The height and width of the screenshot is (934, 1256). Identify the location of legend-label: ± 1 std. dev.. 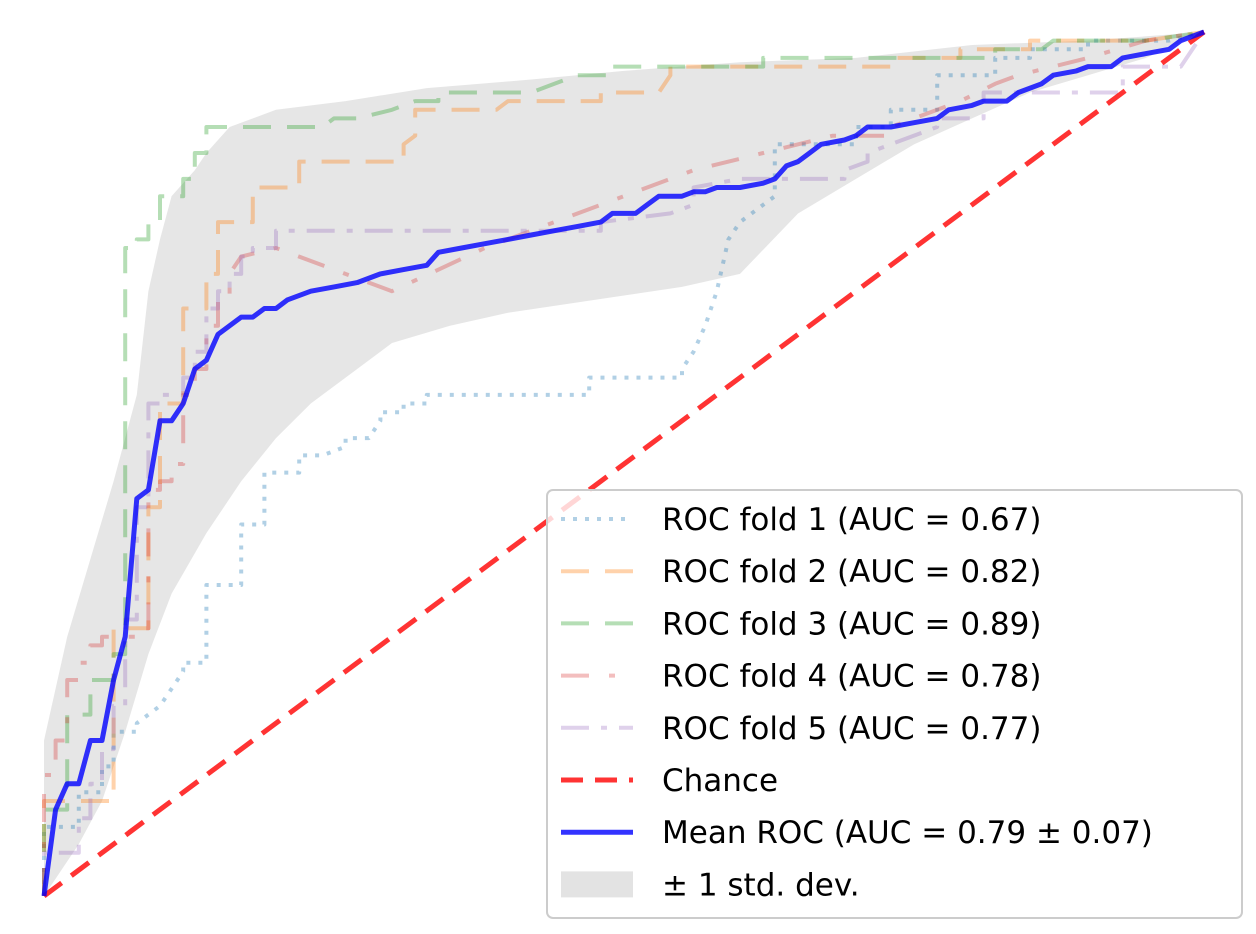
(761, 885).